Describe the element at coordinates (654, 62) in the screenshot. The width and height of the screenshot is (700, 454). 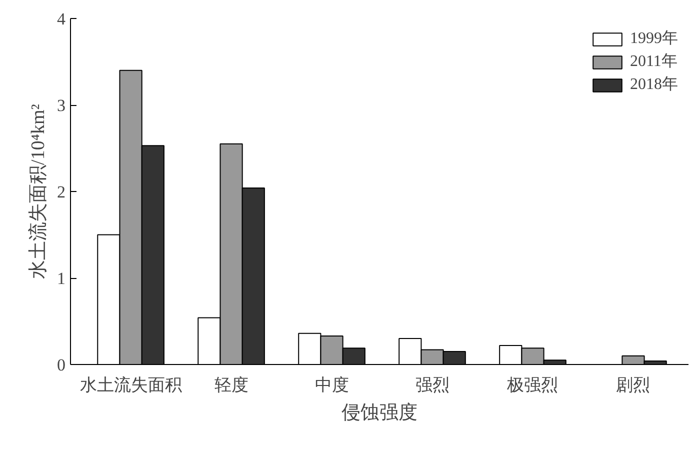
I see `legend-label: 2011年` at that location.